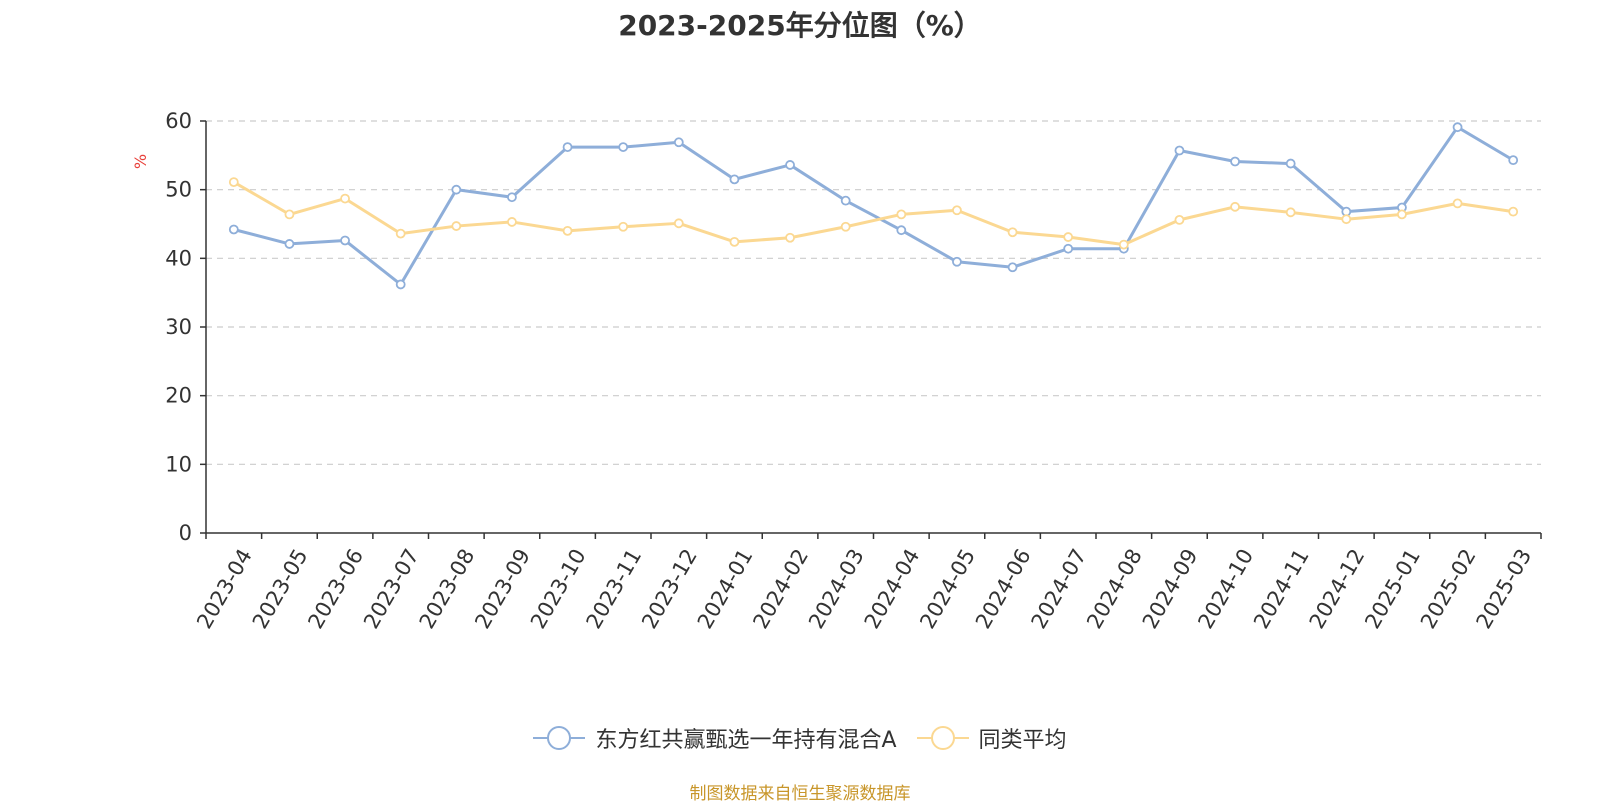 Image resolution: width=1600 pixels, height=804 pixels. Describe the element at coordinates (447, 589) in the screenshot. I see `x-tick-label: 2023-08` at that location.